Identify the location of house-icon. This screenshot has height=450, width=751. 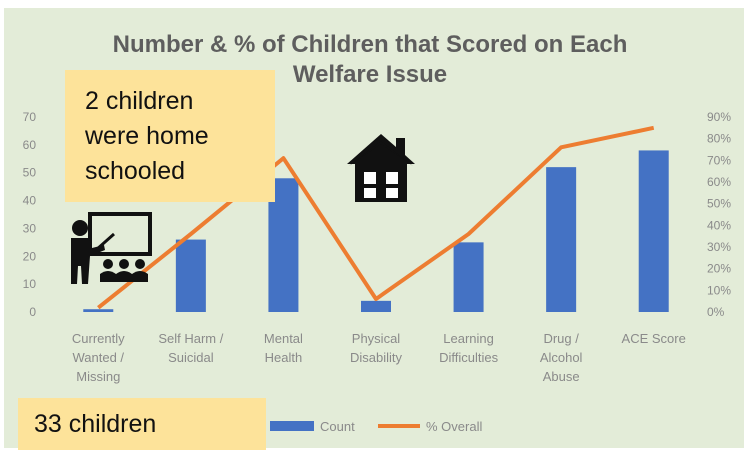
(381, 168).